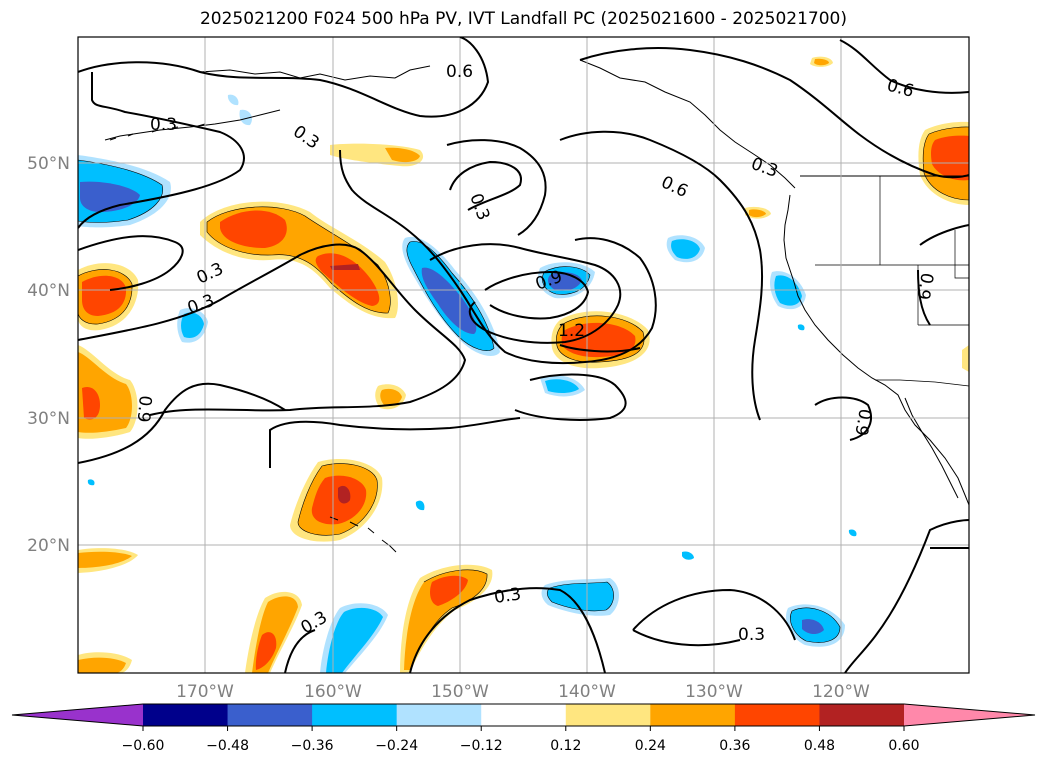 Image resolution: width=1047 pixels, height=765 pixels. What do you see at coordinates (714, 692) in the screenshot?
I see `lon-label: 130°W` at bounding box center [714, 692].